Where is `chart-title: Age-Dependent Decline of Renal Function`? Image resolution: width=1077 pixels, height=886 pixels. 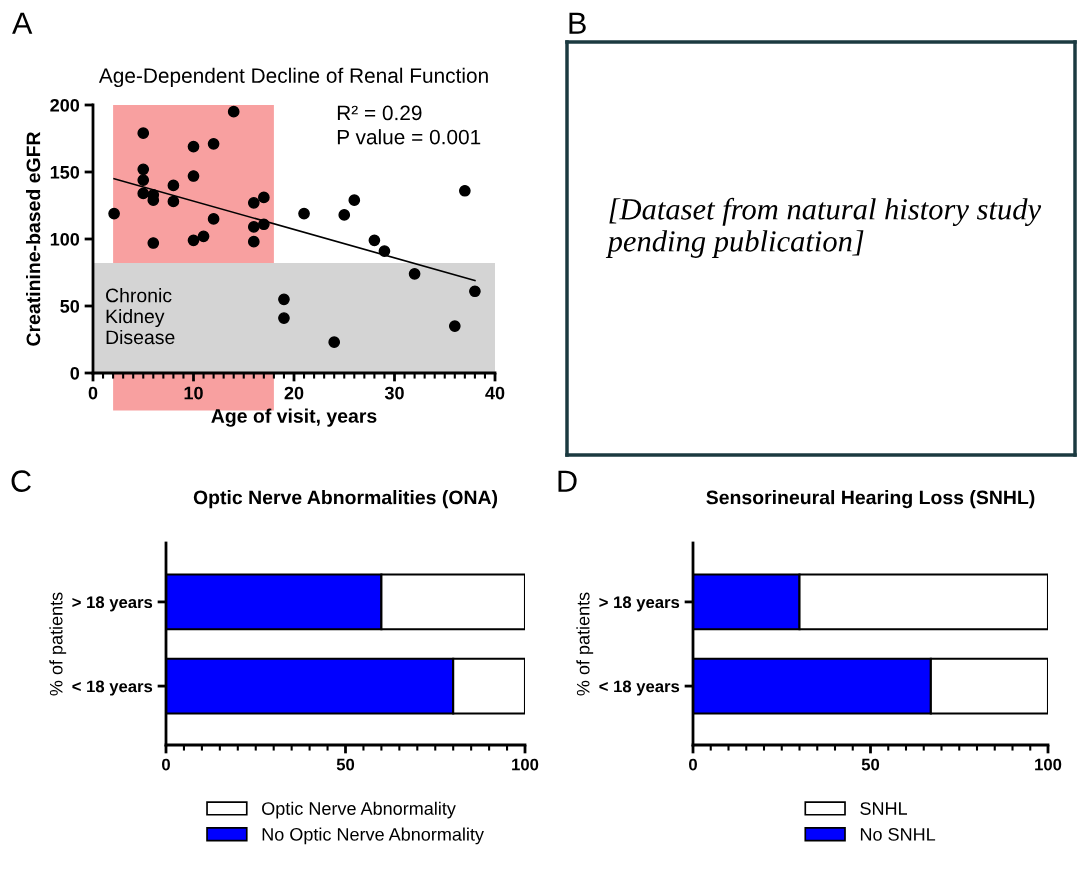
chart-title: Age-Dependent Decline of Renal Function is located at coordinates (293, 77).